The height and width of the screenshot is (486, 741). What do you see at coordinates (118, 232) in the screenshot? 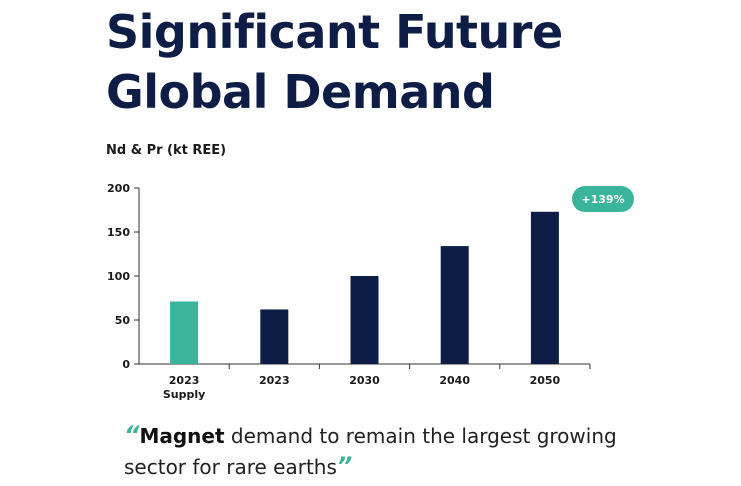
I see `y-tick-label: 150` at bounding box center [118, 232].